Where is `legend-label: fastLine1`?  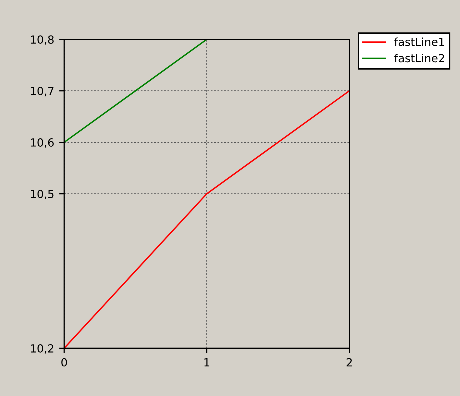 legend-label: fastLine1 is located at coordinates (419, 42).